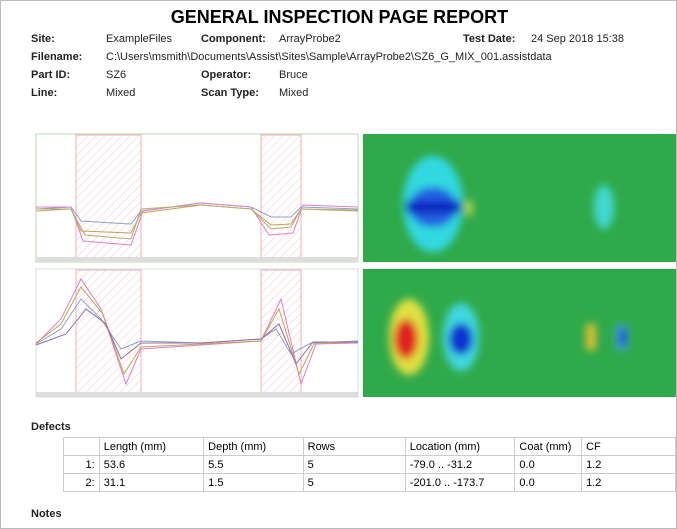 The width and height of the screenshot is (677, 529). What do you see at coordinates (253, 482) in the screenshot?
I see `cell: 1.5` at bounding box center [253, 482].